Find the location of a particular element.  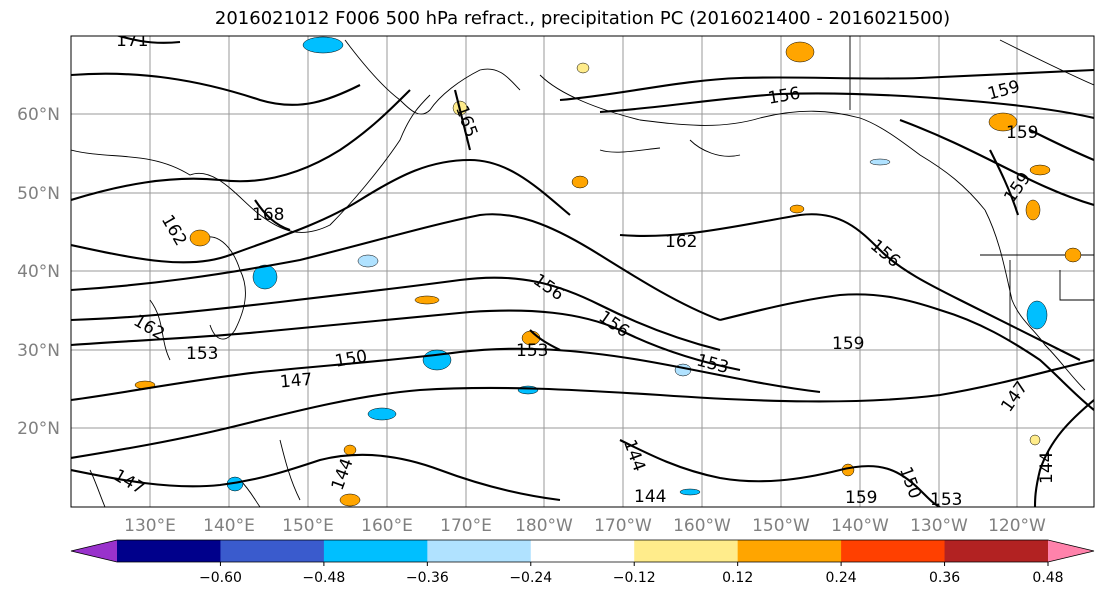

lon-label: 170°W is located at coordinates (623, 526).